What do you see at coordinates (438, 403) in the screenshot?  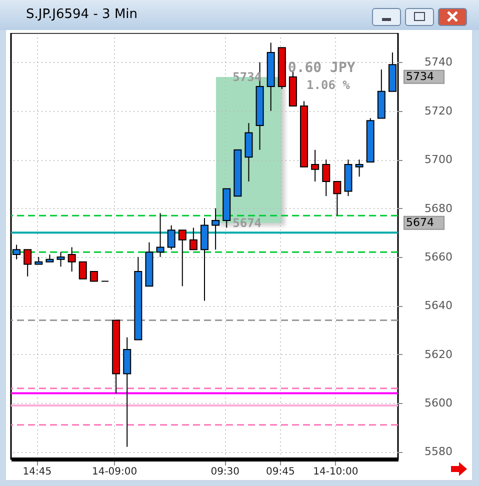 I see `y-tick-label: 5600` at bounding box center [438, 403].